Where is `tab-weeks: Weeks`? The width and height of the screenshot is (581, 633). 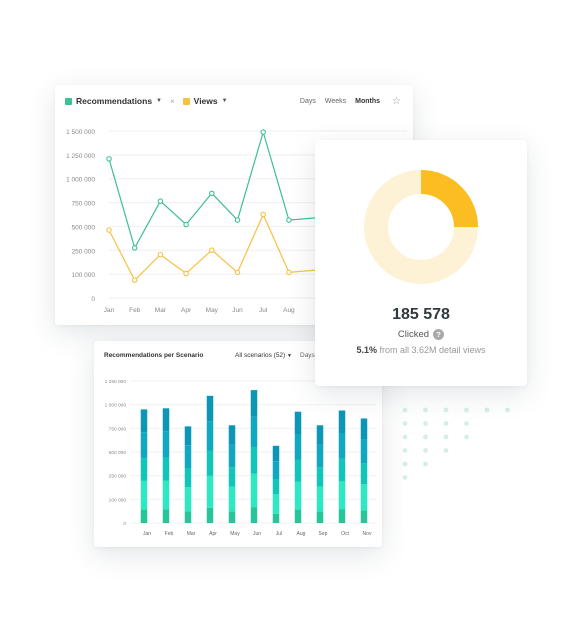
tab-weeks: Weeks is located at coordinates (335, 101).